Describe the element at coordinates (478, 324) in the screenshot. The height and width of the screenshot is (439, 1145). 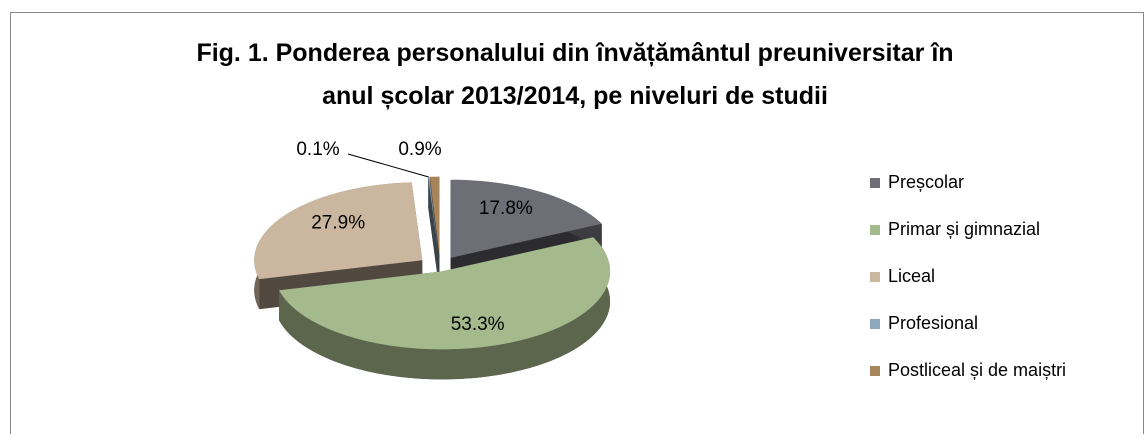
I see `data-label: 53.3%` at that location.